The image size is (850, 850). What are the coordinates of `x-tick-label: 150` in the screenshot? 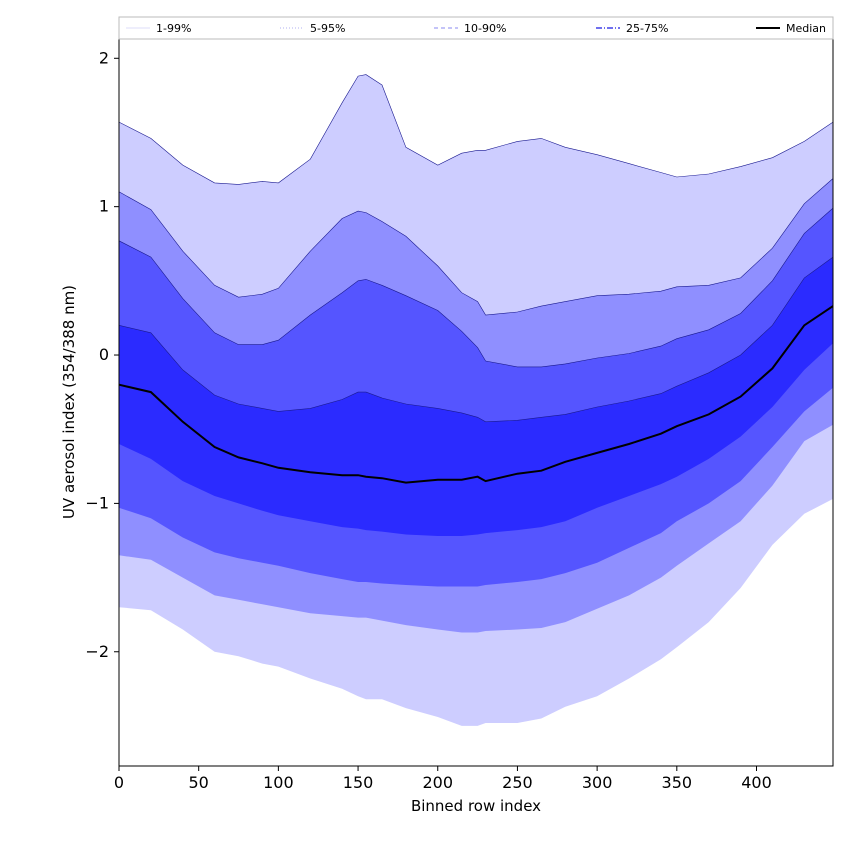 It's located at (358, 782).